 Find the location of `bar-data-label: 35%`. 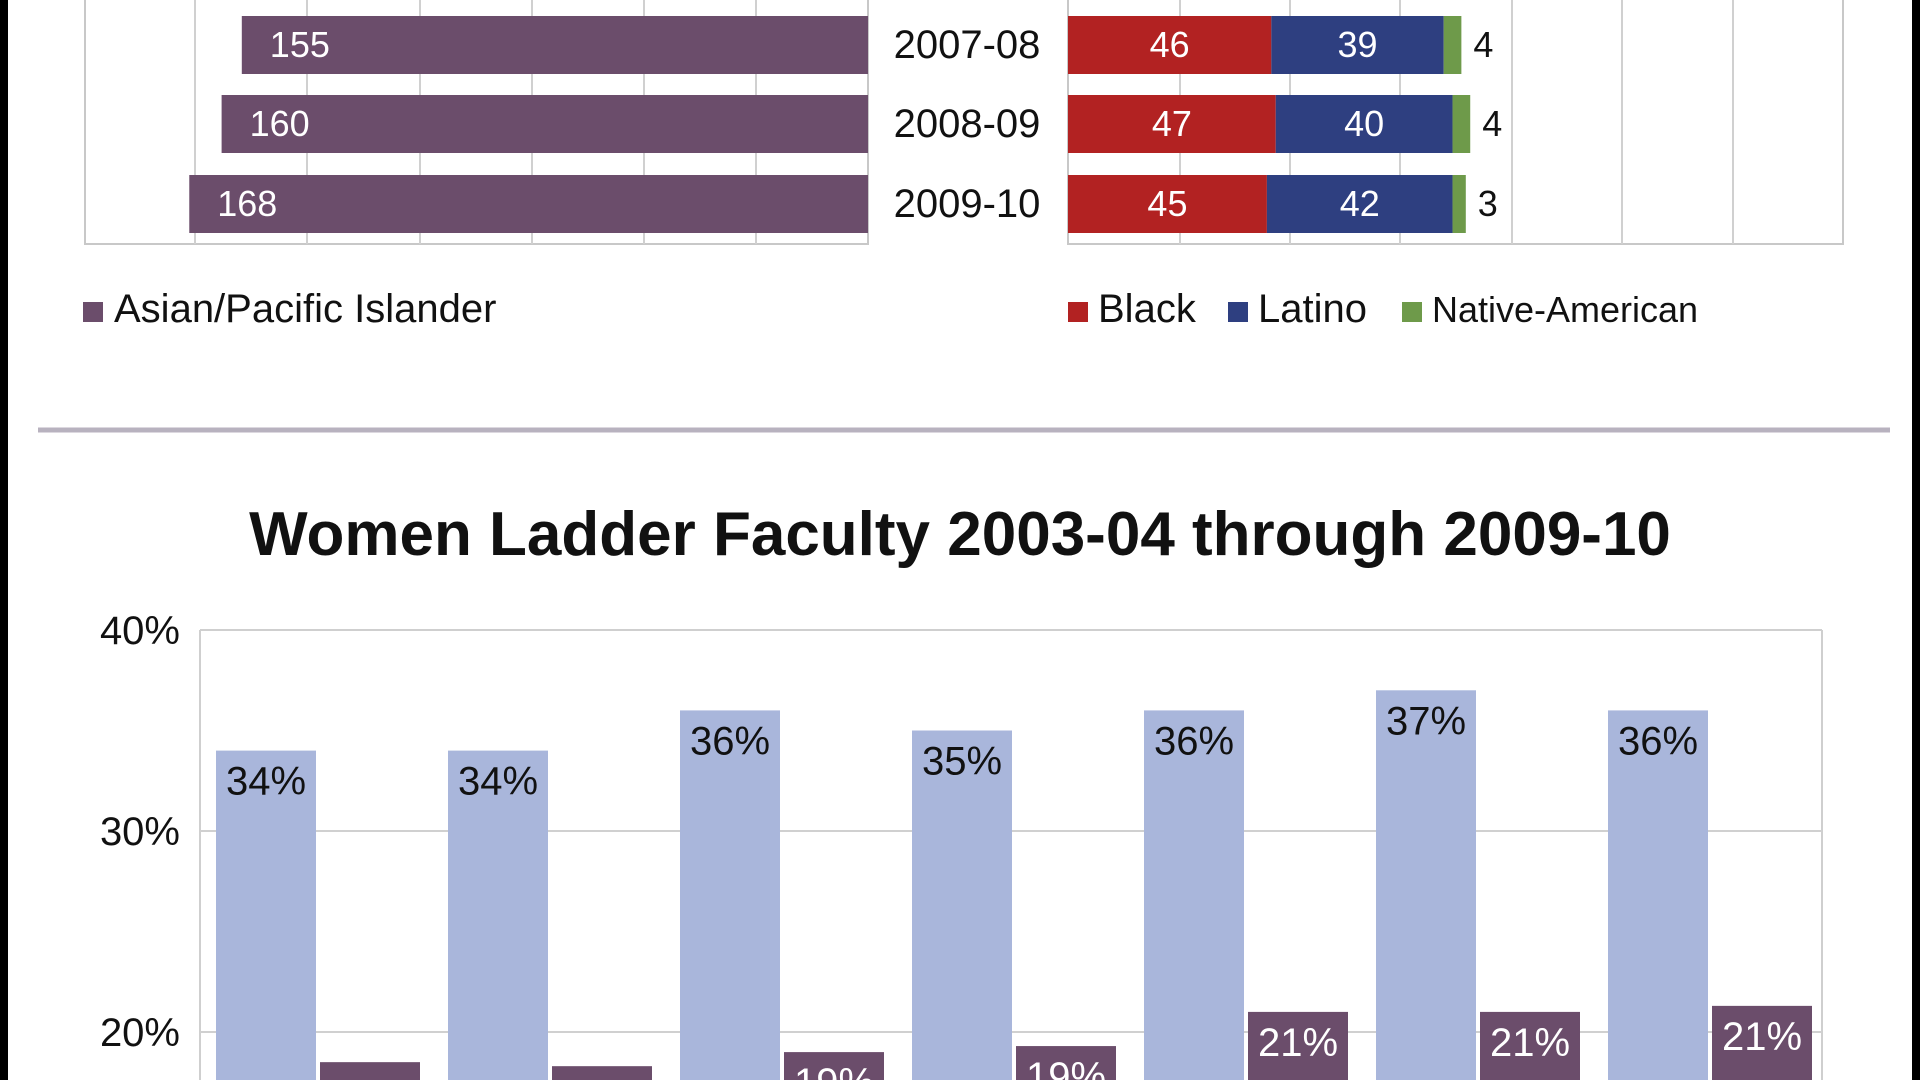

bar-data-label: 35% is located at coordinates (962, 762).